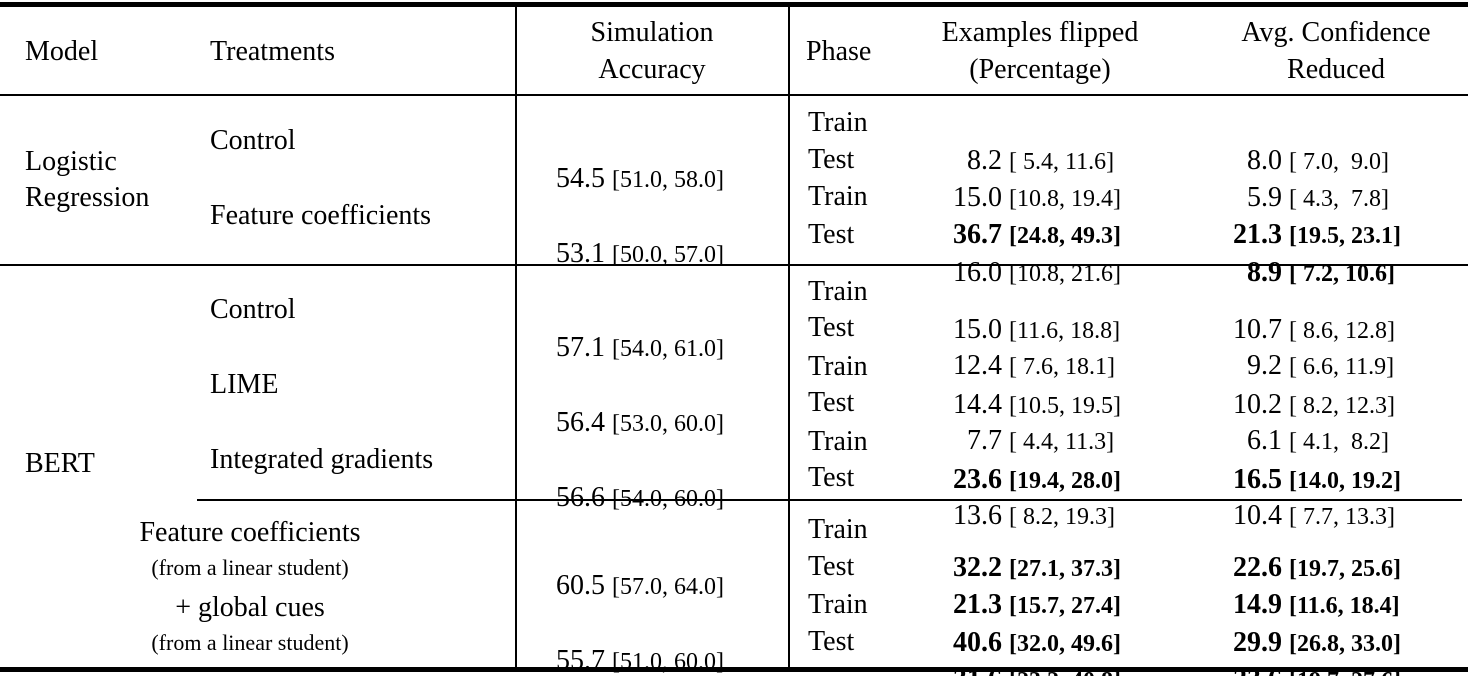  What do you see at coordinates (250, 607) in the screenshot?
I see `treatment-label: + global cues` at bounding box center [250, 607].